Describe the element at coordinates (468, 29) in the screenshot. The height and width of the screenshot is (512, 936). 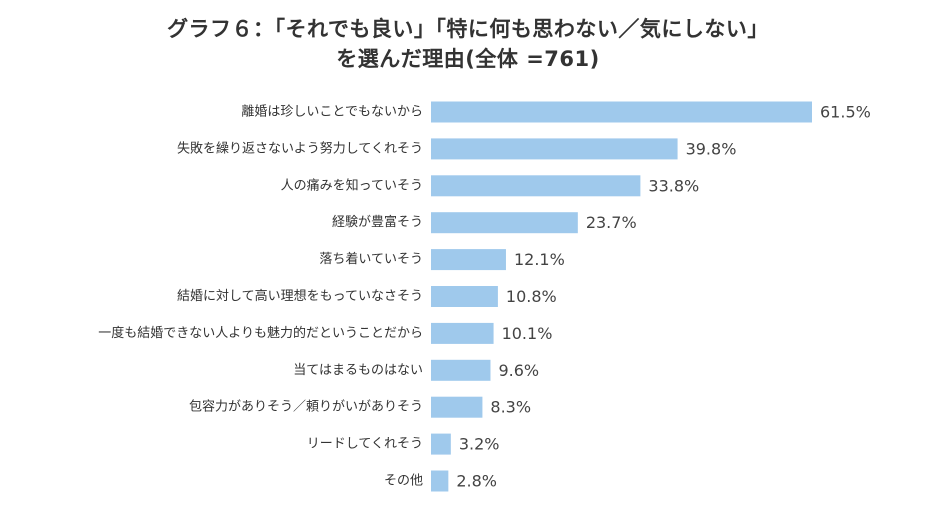
I see `chart-title-line-1: グラフ６：「それでも良い」「特に何も思わない／気にしない」` at that location.